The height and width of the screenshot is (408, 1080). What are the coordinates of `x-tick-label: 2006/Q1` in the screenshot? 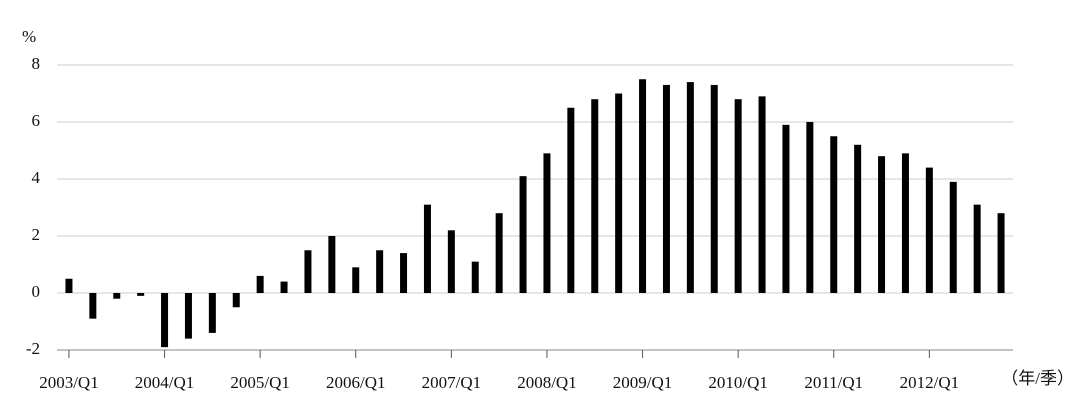 It's located at (356, 382).